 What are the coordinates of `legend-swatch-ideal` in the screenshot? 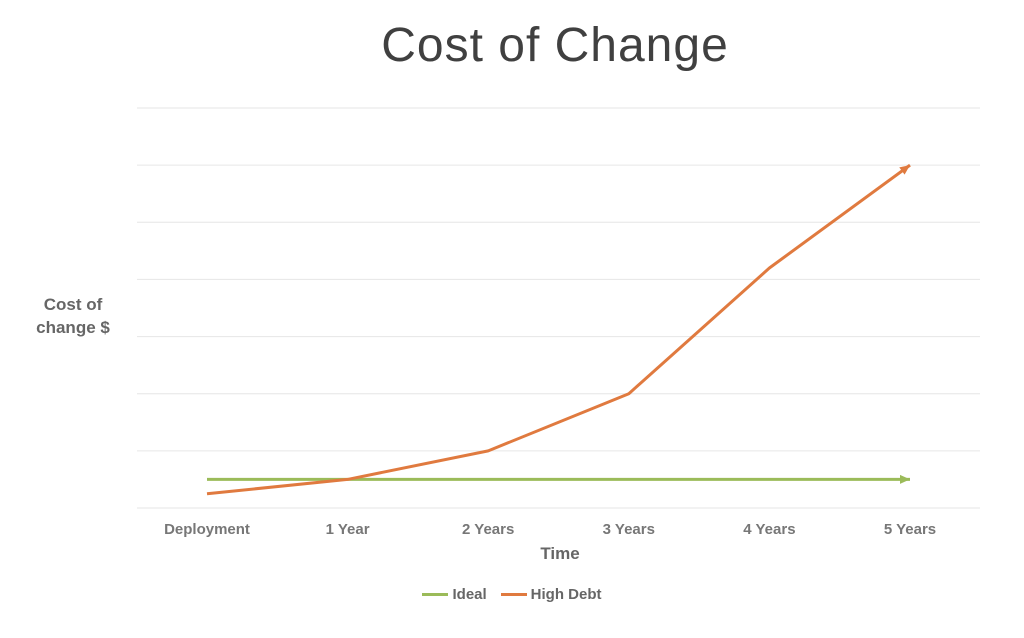 It's located at (435, 594).